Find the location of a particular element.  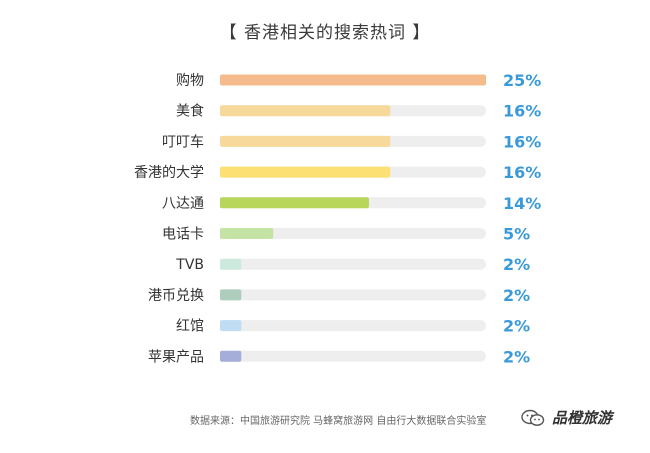

category-label: TVB is located at coordinates (189, 265).